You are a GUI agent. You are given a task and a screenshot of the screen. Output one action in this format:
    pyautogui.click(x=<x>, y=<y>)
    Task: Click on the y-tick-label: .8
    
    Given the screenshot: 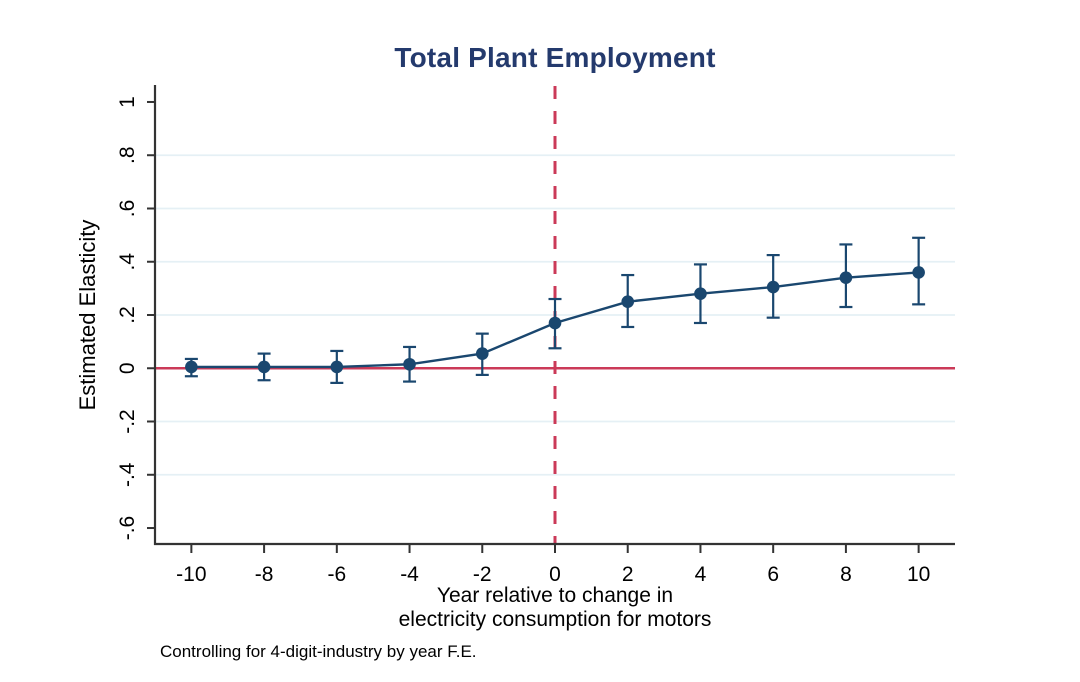 What is the action you would take?
    pyautogui.click(x=127, y=155)
    